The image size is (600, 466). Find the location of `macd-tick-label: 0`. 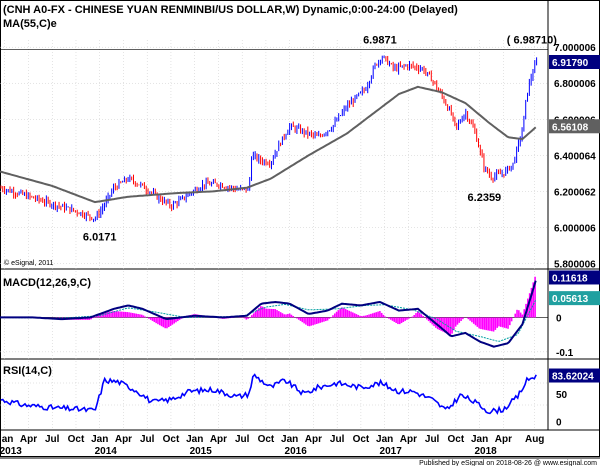

macd-tick-label: 0 is located at coordinates (559, 318).